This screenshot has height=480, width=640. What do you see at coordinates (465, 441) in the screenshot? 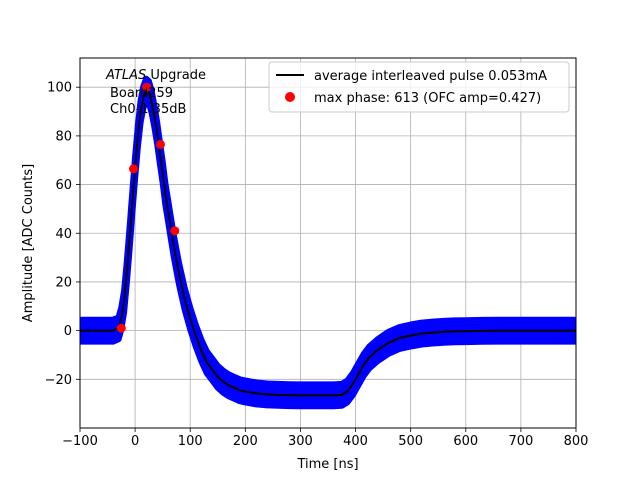
I see `x-tick-label: 600` at bounding box center [465, 441].